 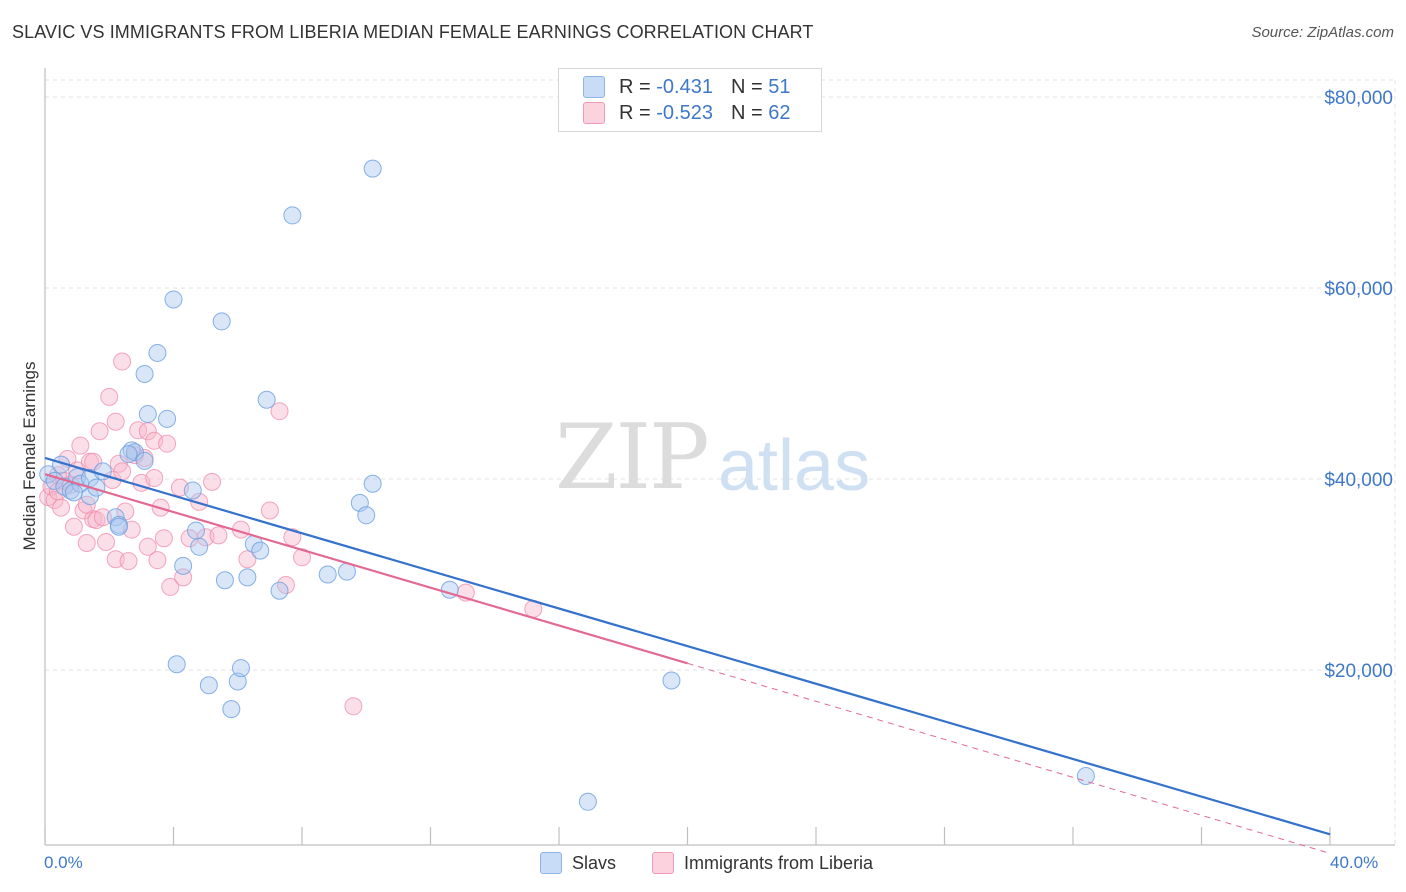 What do you see at coordinates (594, 862) in the screenshot?
I see `legend-label-slavs: Slavs` at bounding box center [594, 862].